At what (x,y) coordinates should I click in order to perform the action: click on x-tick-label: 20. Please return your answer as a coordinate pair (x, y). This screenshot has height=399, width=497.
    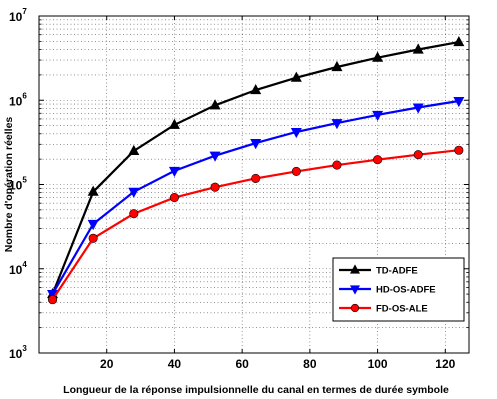
    Looking at the image, I should click on (107, 364).